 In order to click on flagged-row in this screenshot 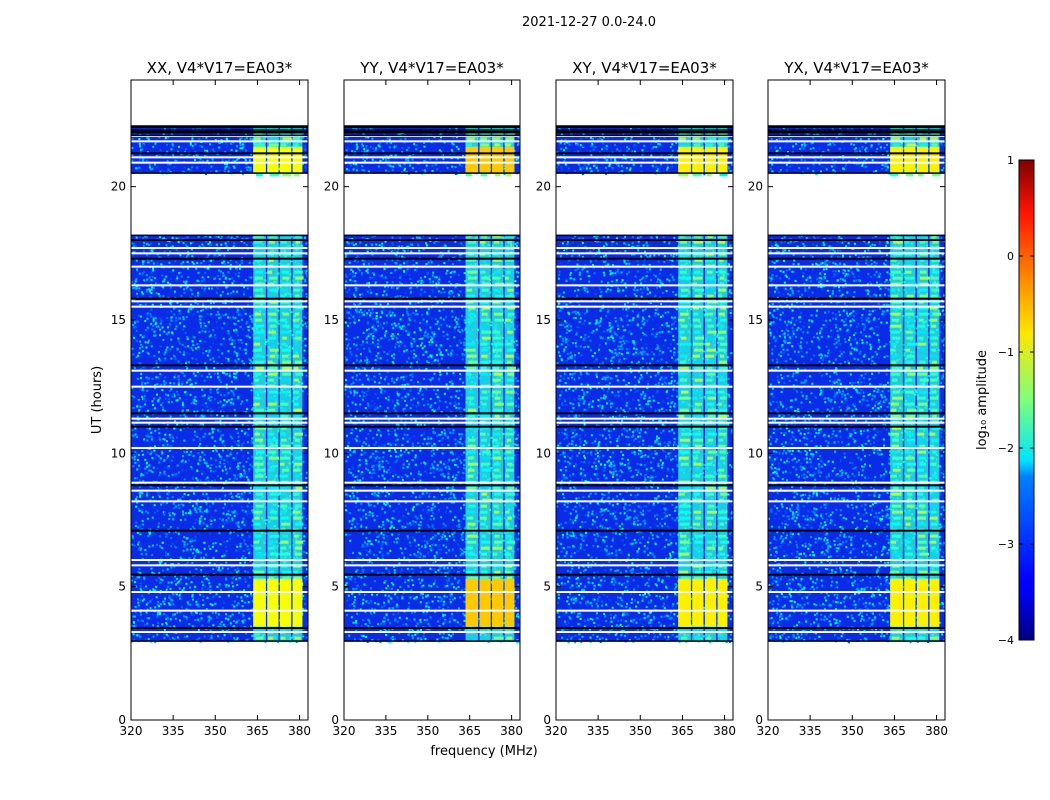, I will do `click(219, 422)`.